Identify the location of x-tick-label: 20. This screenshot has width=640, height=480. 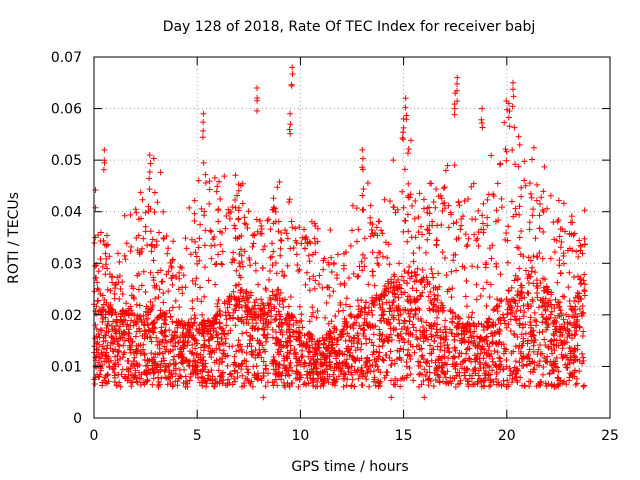
(507, 436).